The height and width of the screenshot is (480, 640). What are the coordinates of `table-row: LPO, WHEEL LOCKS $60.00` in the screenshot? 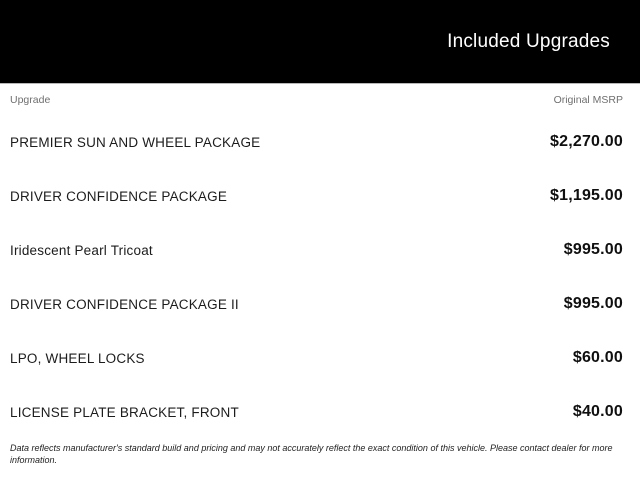 It's located at (320, 358).